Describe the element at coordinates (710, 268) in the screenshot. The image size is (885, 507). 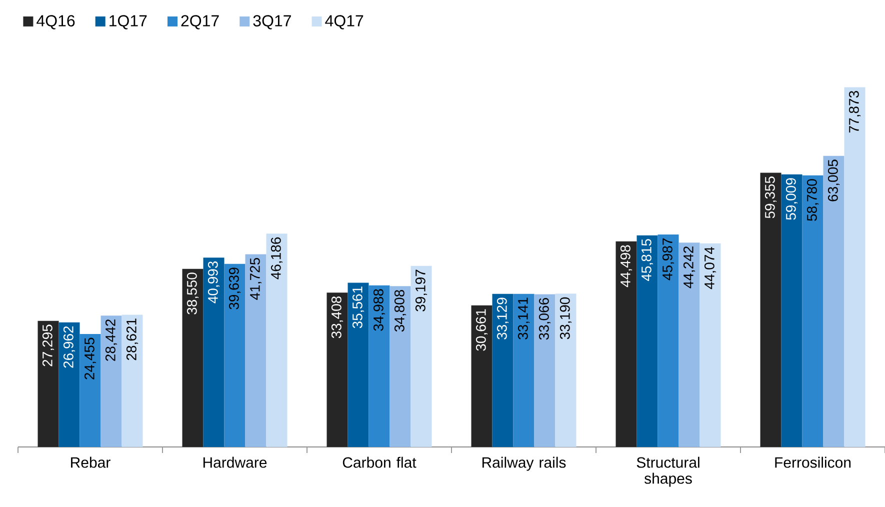
I see `data-label: 44,074` at that location.